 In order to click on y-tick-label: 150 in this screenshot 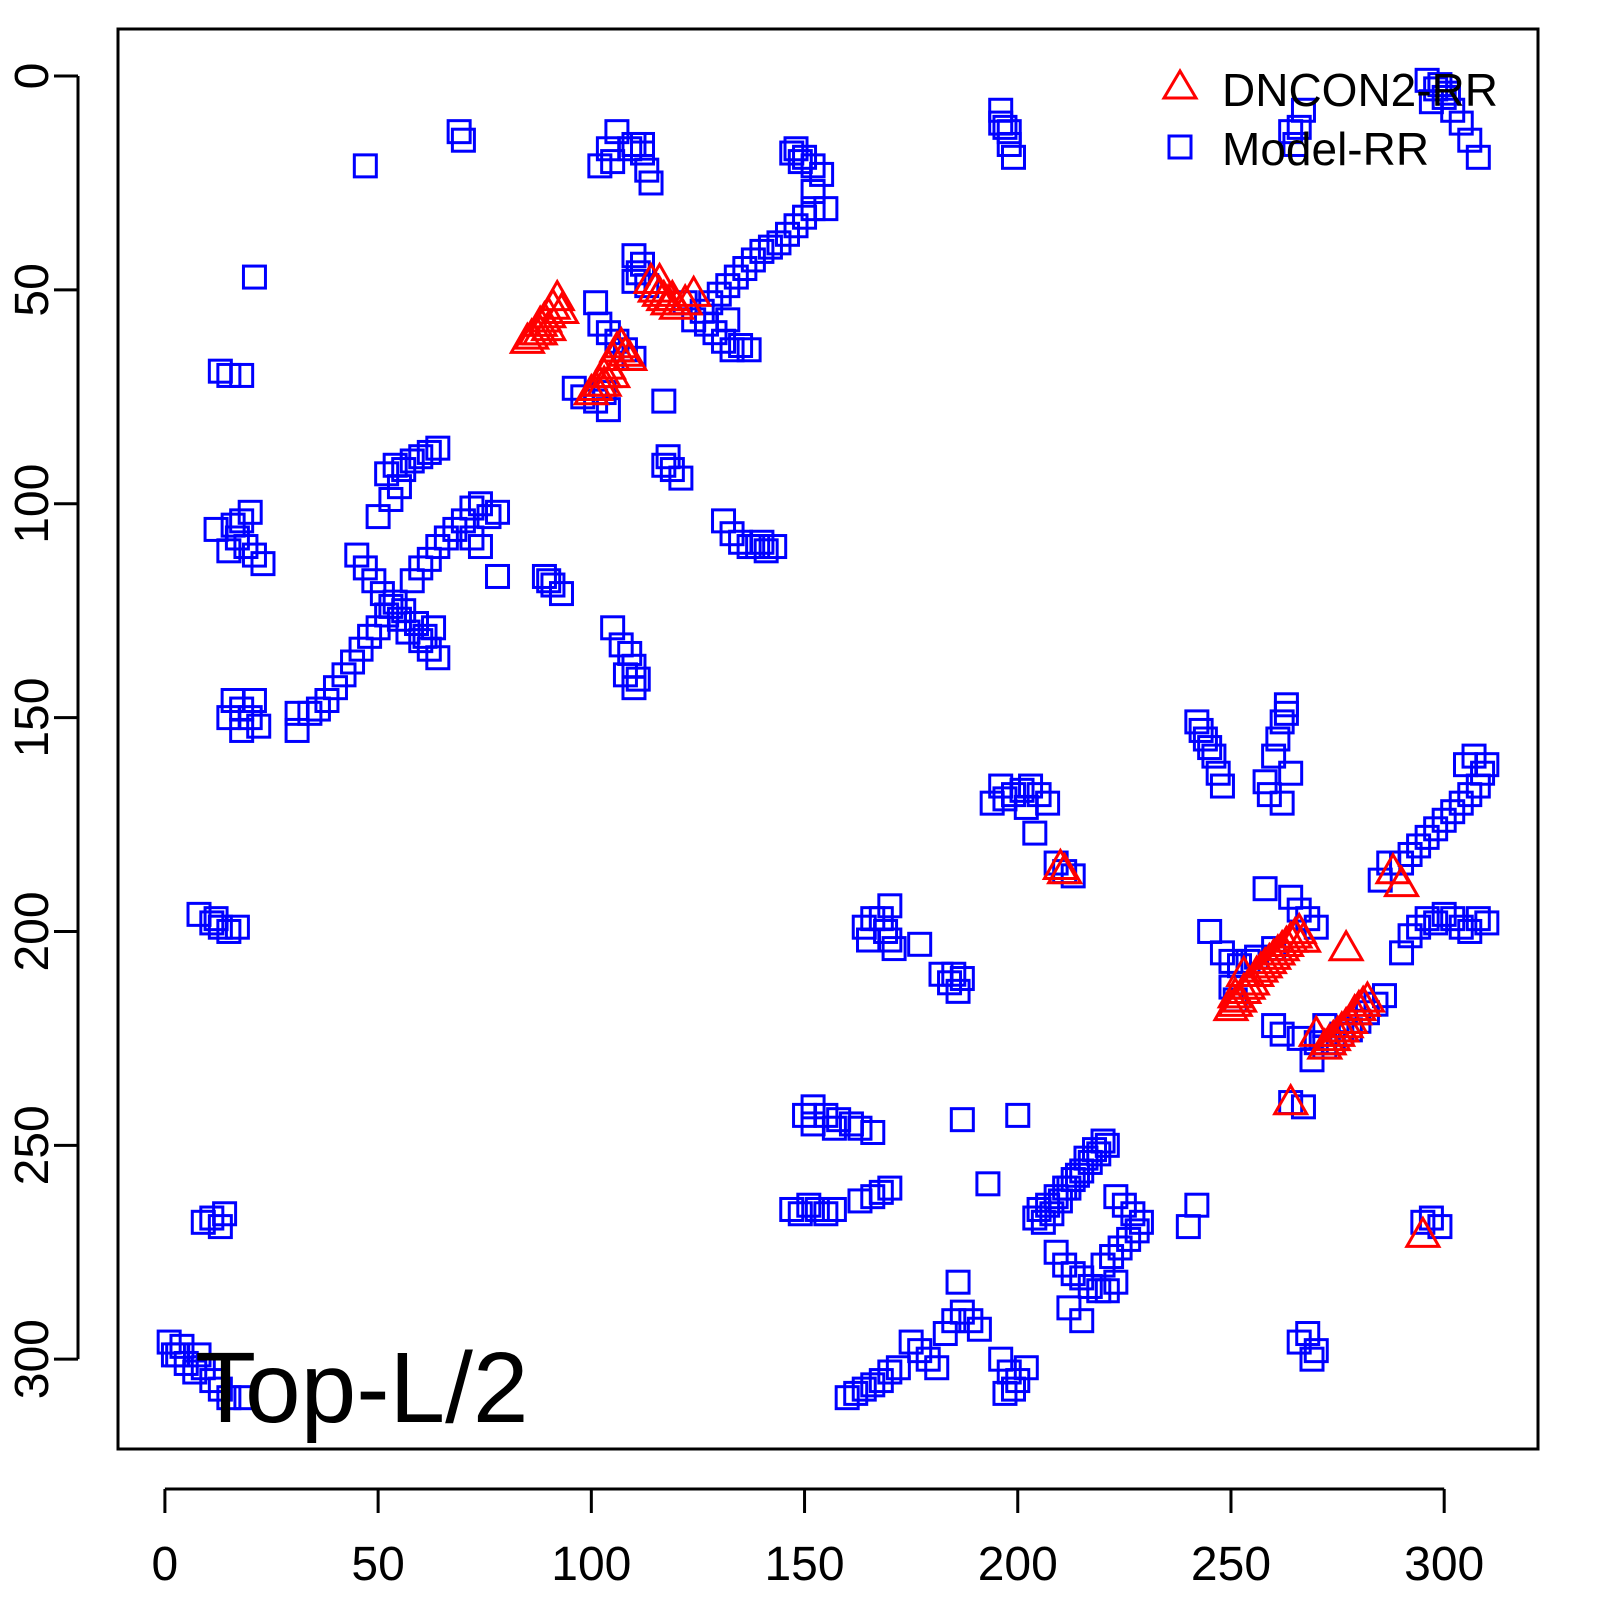, I will do `click(32, 718)`.